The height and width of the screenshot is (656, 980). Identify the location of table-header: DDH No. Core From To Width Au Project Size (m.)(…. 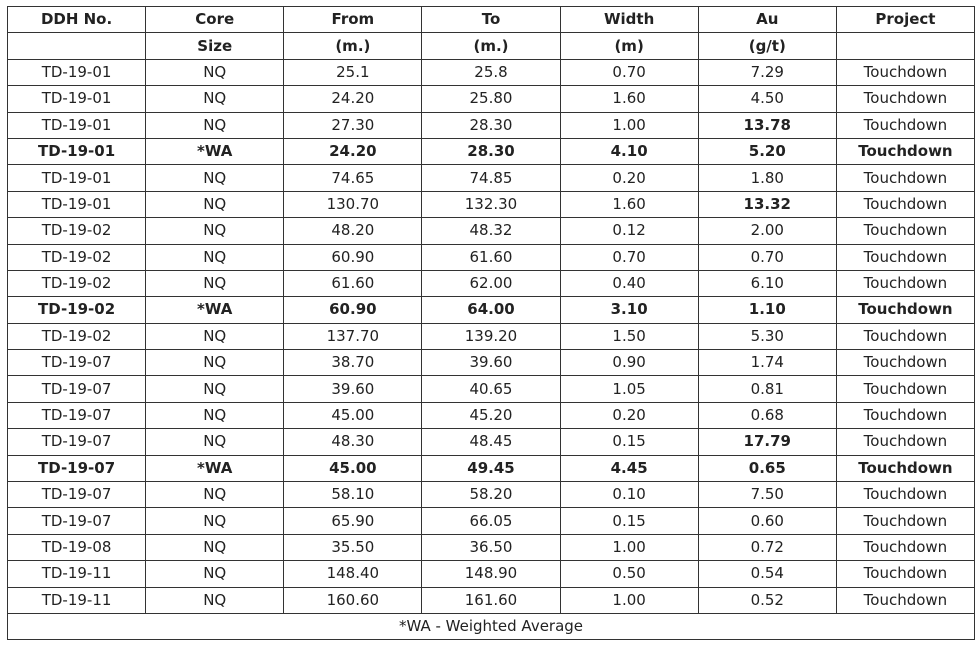
(491, 32).